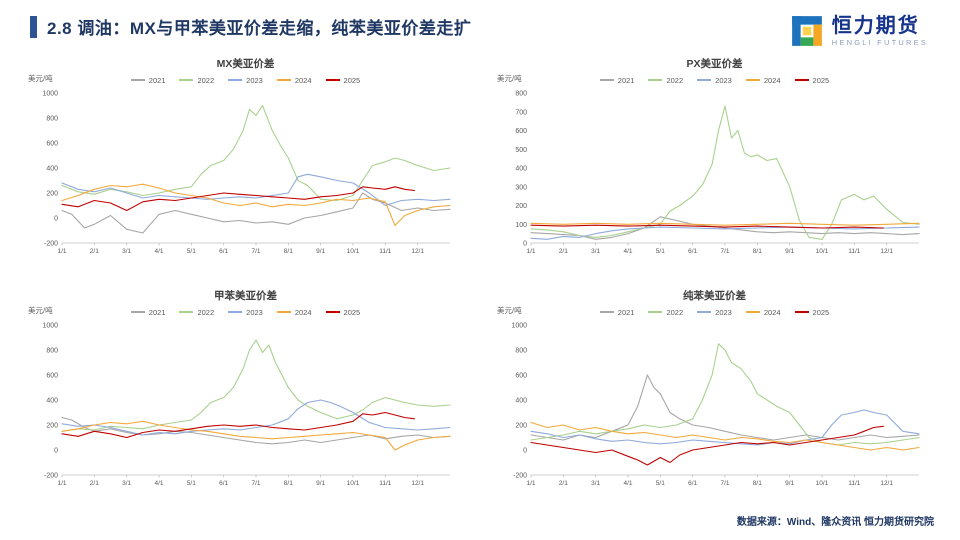  Describe the element at coordinates (521, 150) in the screenshot. I see `svg-text: 500` at that location.